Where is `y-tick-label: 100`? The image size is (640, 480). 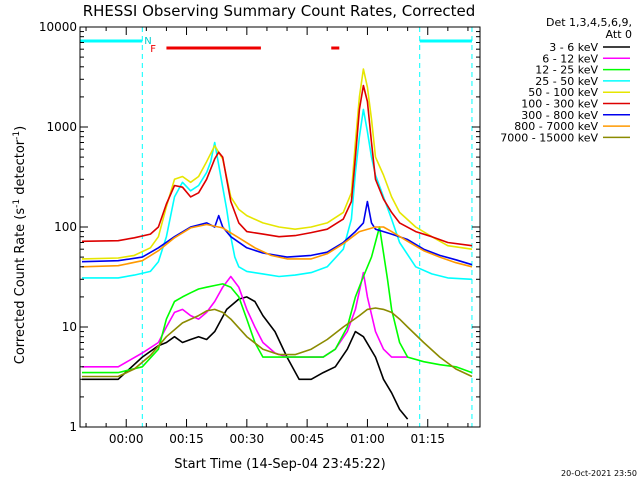
y-tick-label: 100 is located at coordinates (65, 227).